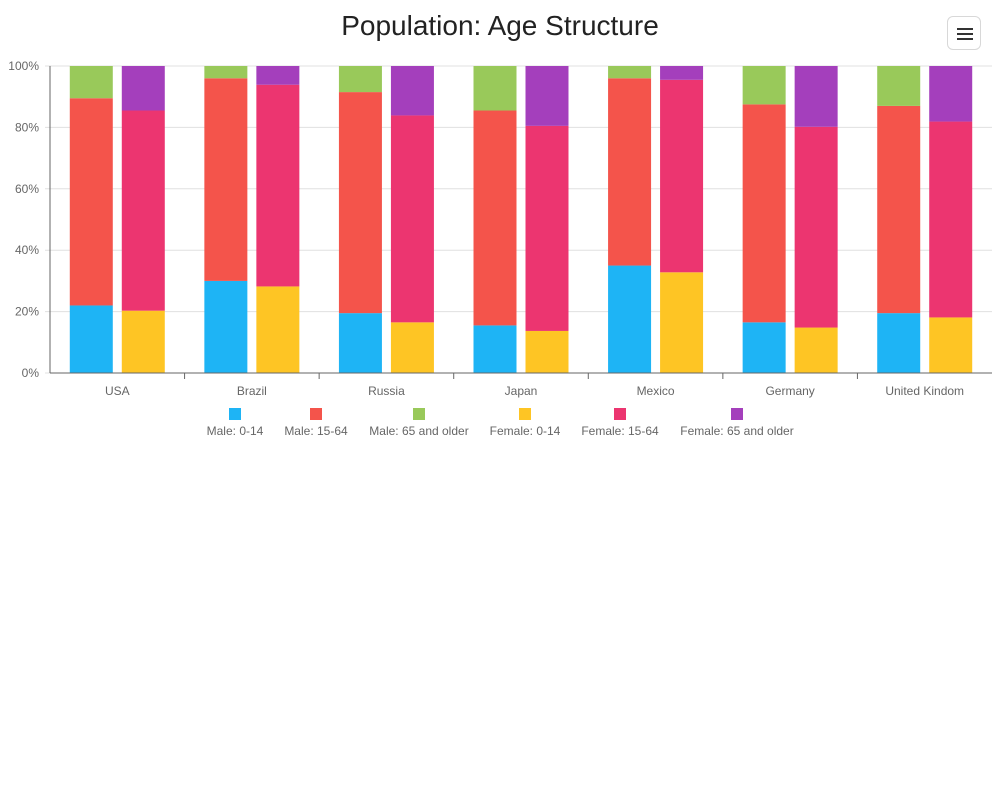 The image size is (1000, 800). What do you see at coordinates (521, 391) in the screenshot?
I see `x-tick-label: Japan` at bounding box center [521, 391].